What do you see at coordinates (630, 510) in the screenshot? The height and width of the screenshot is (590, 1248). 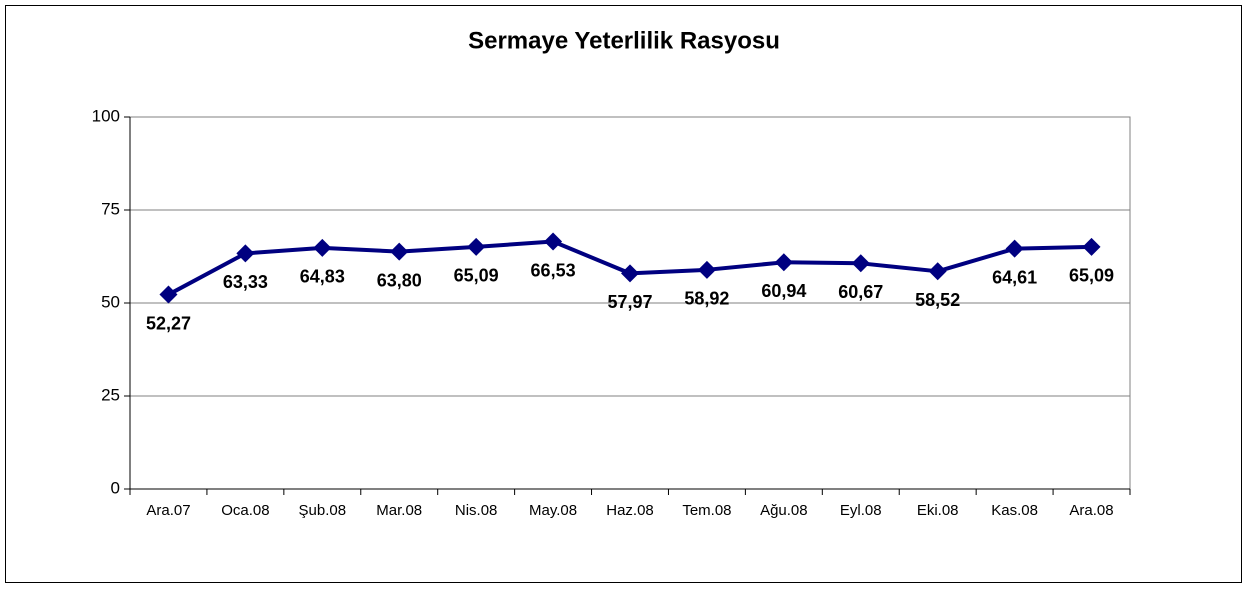 I see `x-tick-label: Haz.08` at bounding box center [630, 510].